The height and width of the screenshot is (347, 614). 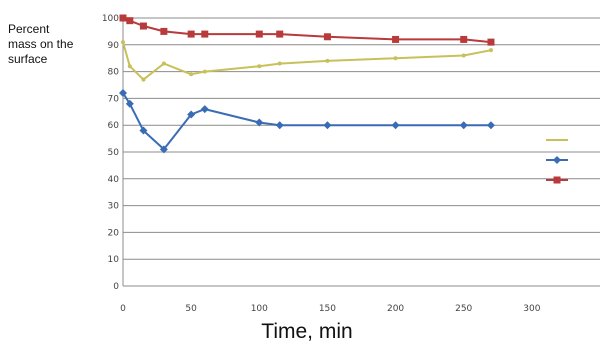 What do you see at coordinates (531, 309) in the screenshot?
I see `x-tick-label: 300` at bounding box center [531, 309].